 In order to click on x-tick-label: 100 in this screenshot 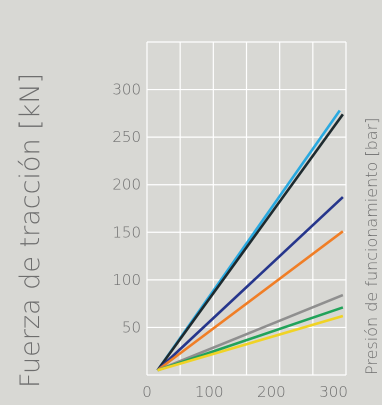, I will do `click(209, 392)`.